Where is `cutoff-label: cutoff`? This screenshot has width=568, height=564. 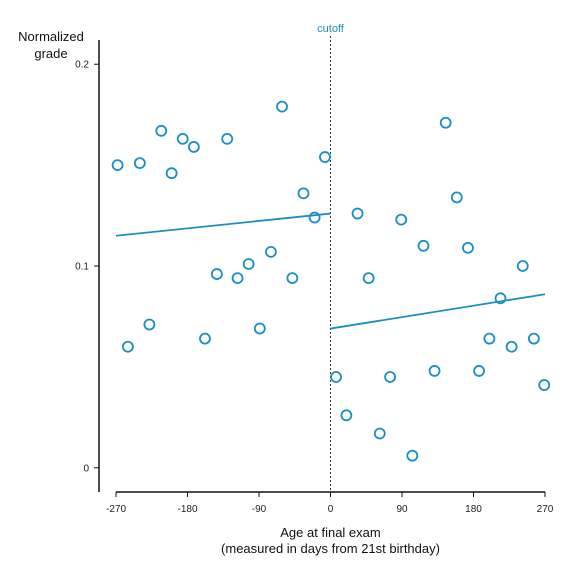 cutoff-label: cutoff is located at coordinates (331, 29).